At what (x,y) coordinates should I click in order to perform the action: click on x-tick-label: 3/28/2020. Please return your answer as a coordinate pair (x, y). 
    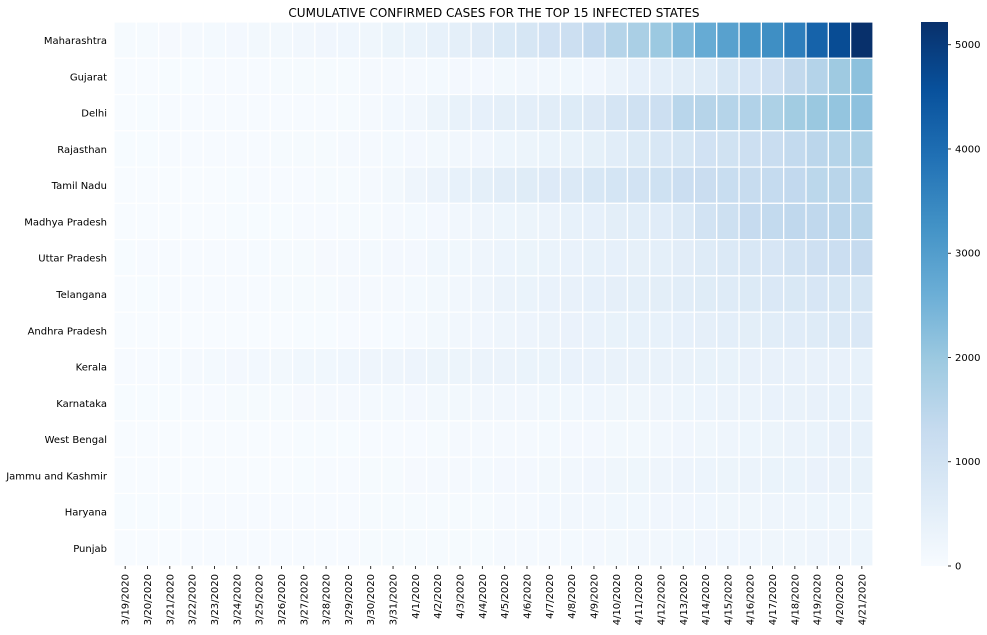
    Looking at the image, I should click on (327, 599).